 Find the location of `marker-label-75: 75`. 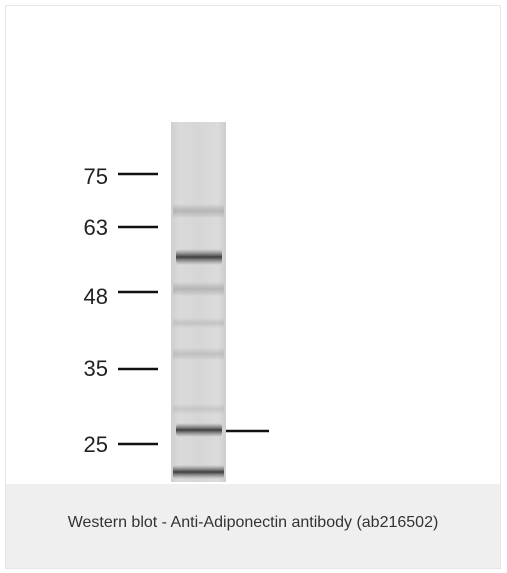

marker-label-75: 75 is located at coordinates (95, 176).